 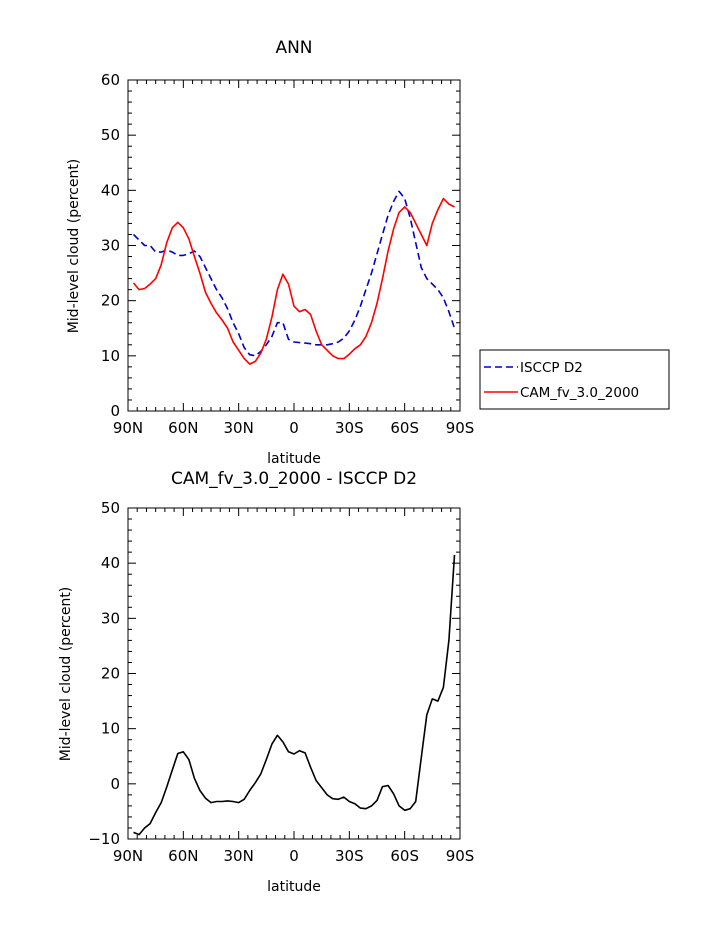 I want to click on top-x-tick-label: 60S, so click(x=404, y=428).